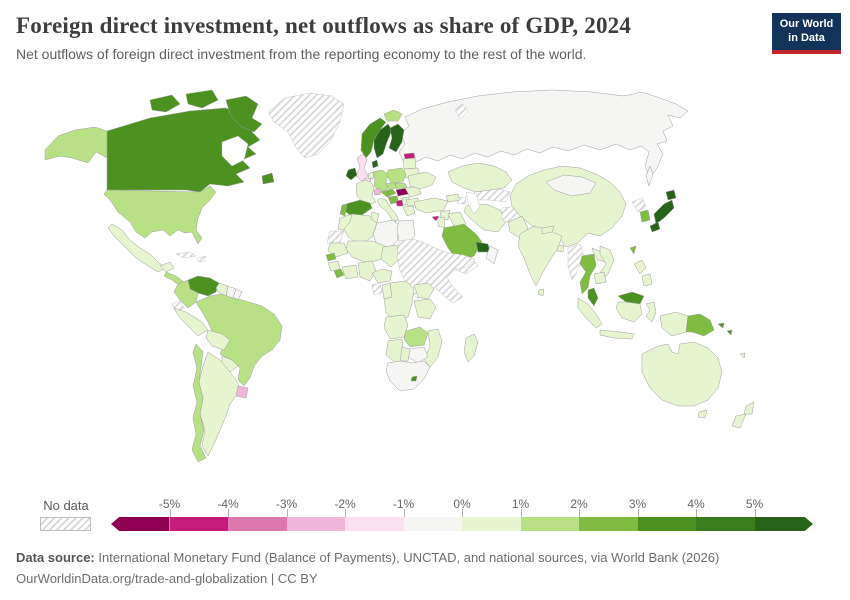  I want to click on country-sulawesi, so click(651, 312).